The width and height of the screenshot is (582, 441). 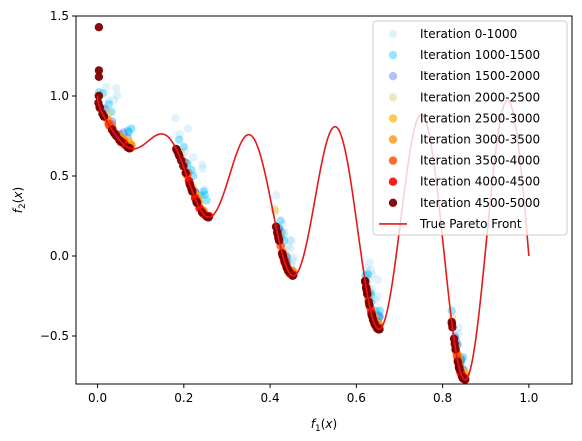 I want to click on legend-label: Iteration 2000-2500, so click(x=480, y=97).